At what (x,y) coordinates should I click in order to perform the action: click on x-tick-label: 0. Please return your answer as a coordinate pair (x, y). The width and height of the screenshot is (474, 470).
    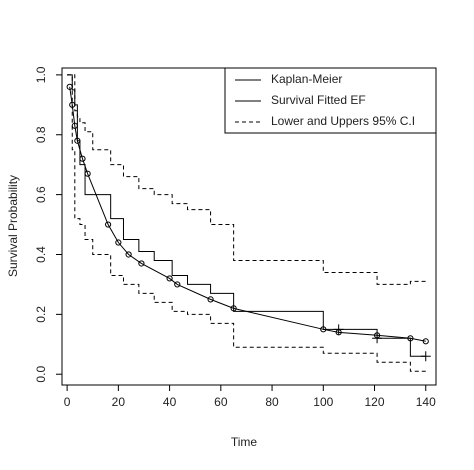
    Looking at the image, I should click on (67, 402).